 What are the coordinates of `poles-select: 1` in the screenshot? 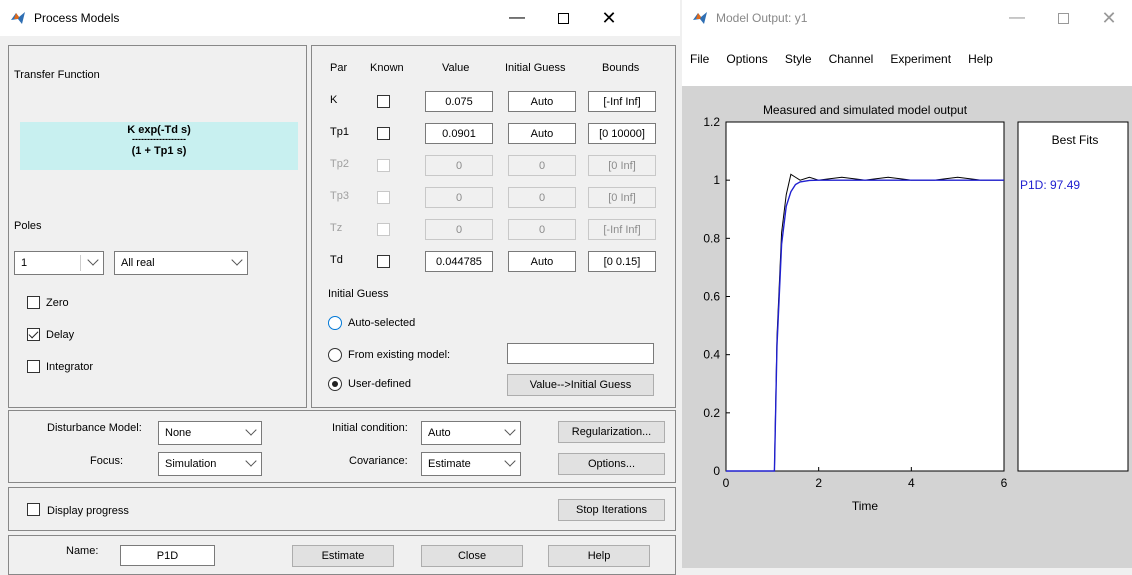 It's located at (59, 263).